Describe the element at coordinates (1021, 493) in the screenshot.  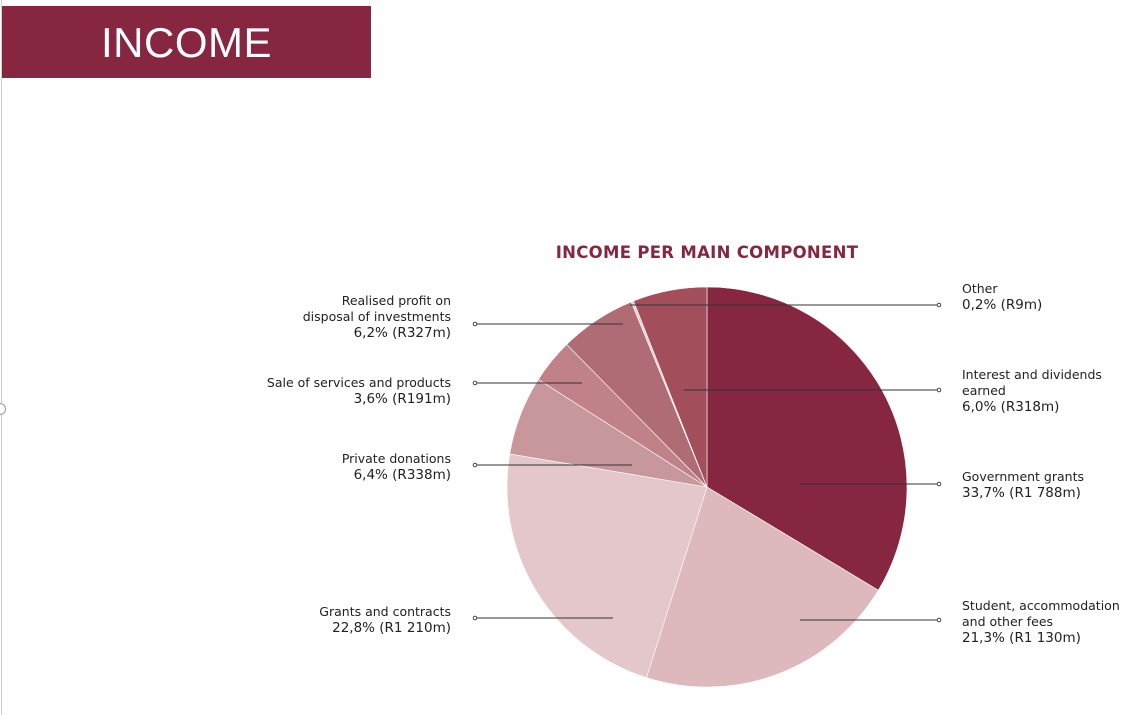
I see `slice-label-value: 33,7% (R1 788m)` at that location.